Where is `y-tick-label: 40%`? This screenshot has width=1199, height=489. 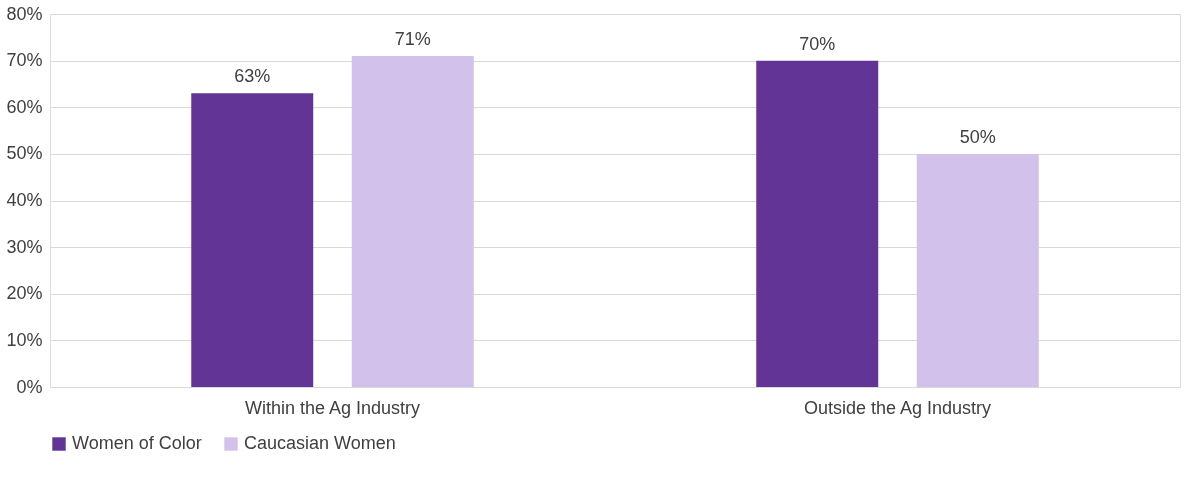 y-tick-label: 40% is located at coordinates (24, 200).